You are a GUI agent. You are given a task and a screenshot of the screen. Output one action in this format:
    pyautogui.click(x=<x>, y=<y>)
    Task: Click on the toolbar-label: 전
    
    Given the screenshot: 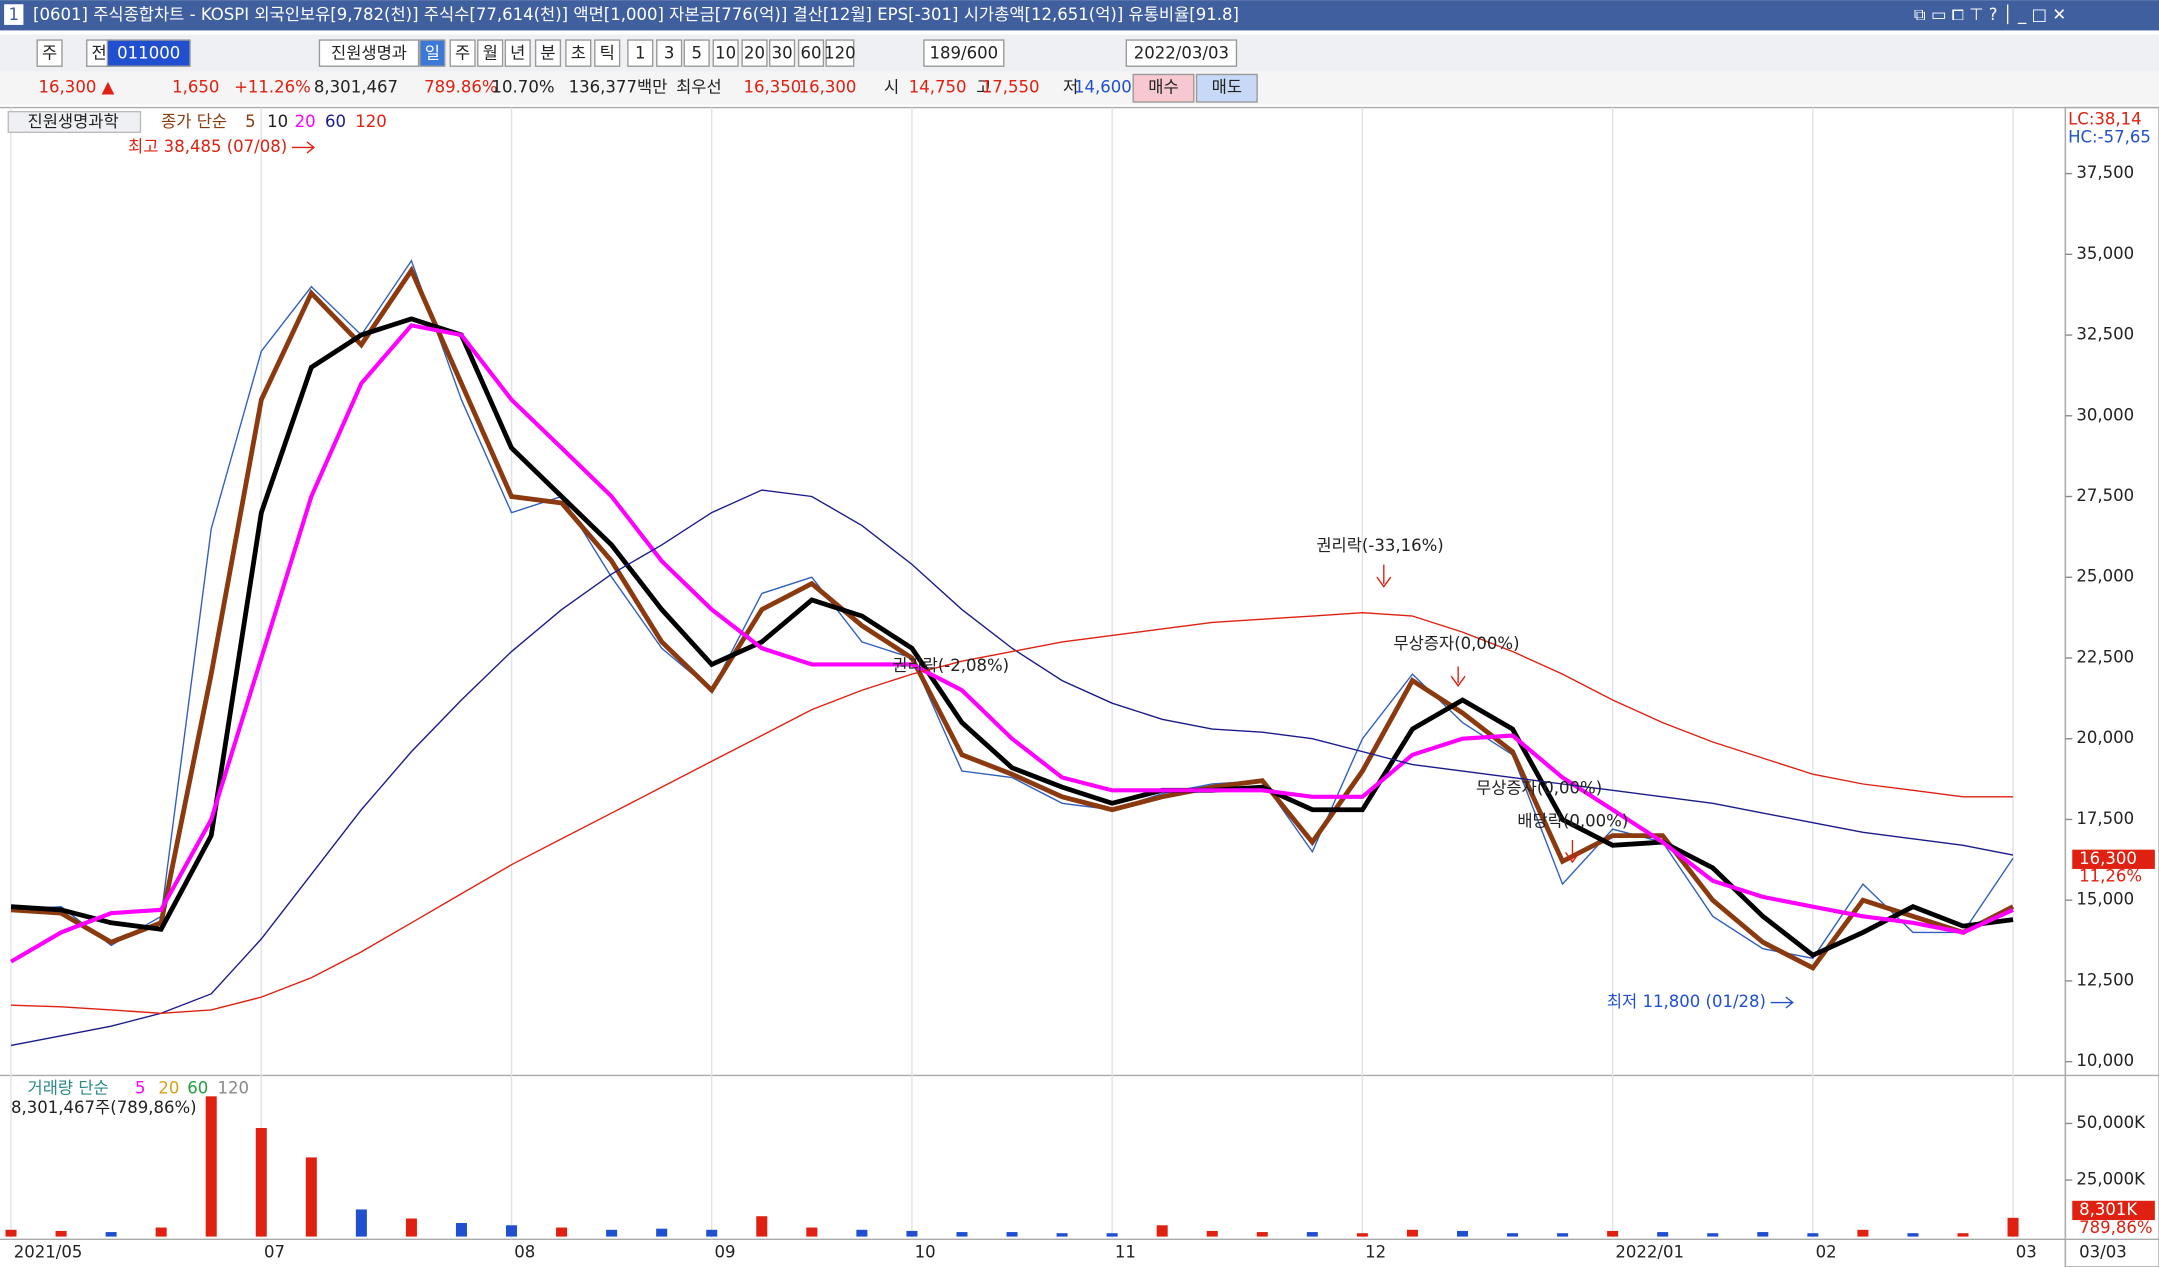 What is the action you would take?
    pyautogui.click(x=99, y=52)
    